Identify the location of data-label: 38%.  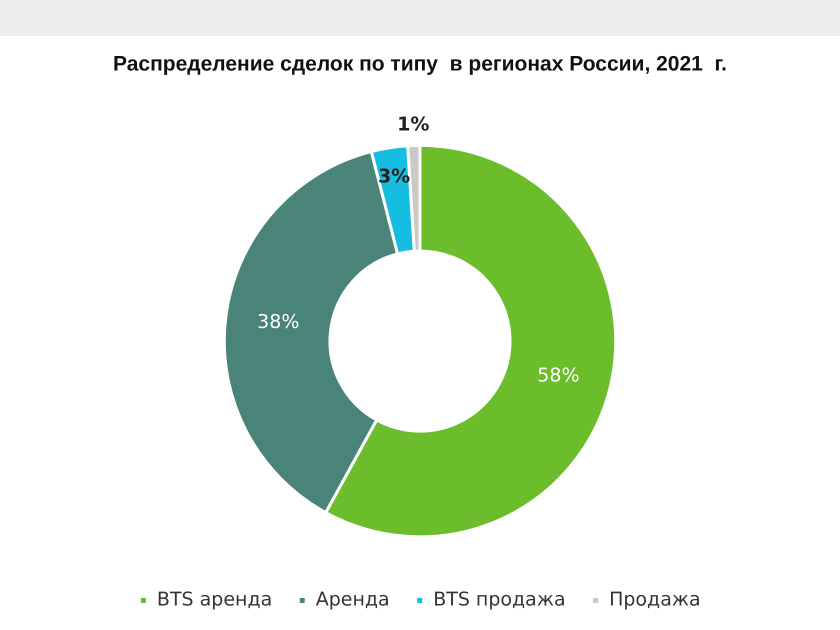
(278, 322).